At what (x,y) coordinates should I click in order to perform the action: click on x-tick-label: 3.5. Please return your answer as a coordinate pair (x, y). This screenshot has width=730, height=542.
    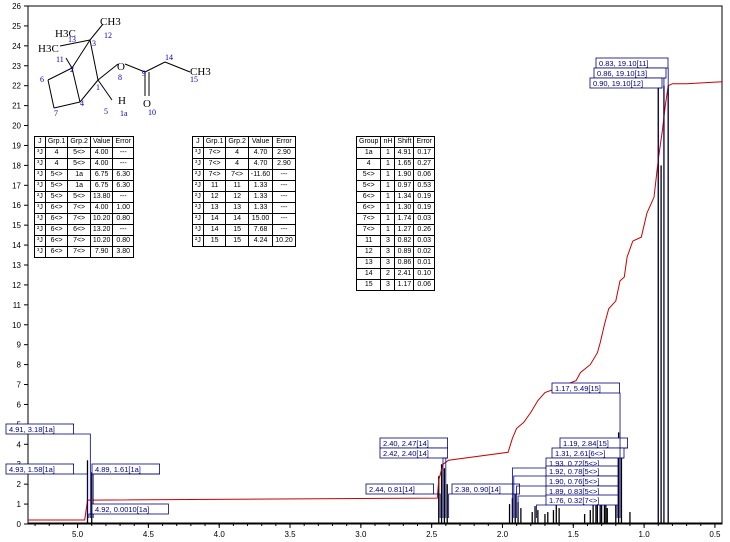
    Looking at the image, I should click on (290, 534).